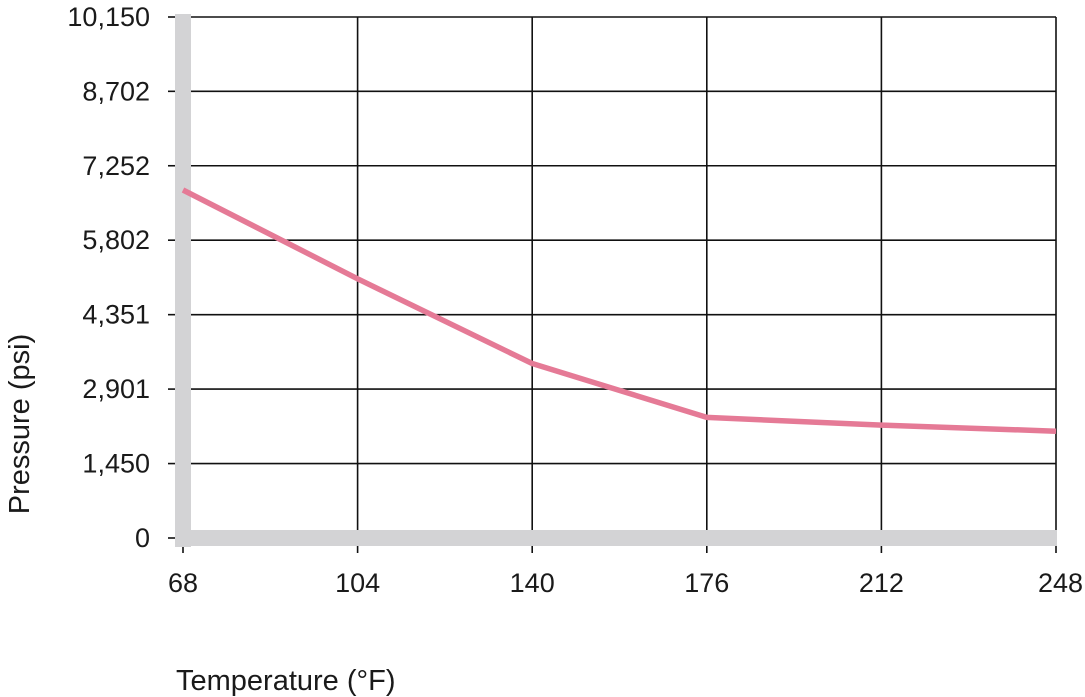 This screenshot has height=697, width=1085. I want to click on x-tick-label: 248, so click(1060, 583).